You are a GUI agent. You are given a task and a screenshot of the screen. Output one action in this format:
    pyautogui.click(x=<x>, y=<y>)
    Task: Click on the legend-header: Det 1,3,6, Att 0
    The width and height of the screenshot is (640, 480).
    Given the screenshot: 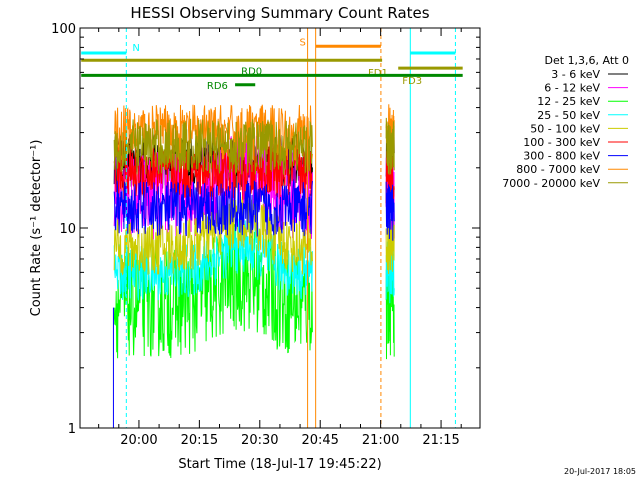 What is the action you would take?
    pyautogui.click(x=587, y=60)
    